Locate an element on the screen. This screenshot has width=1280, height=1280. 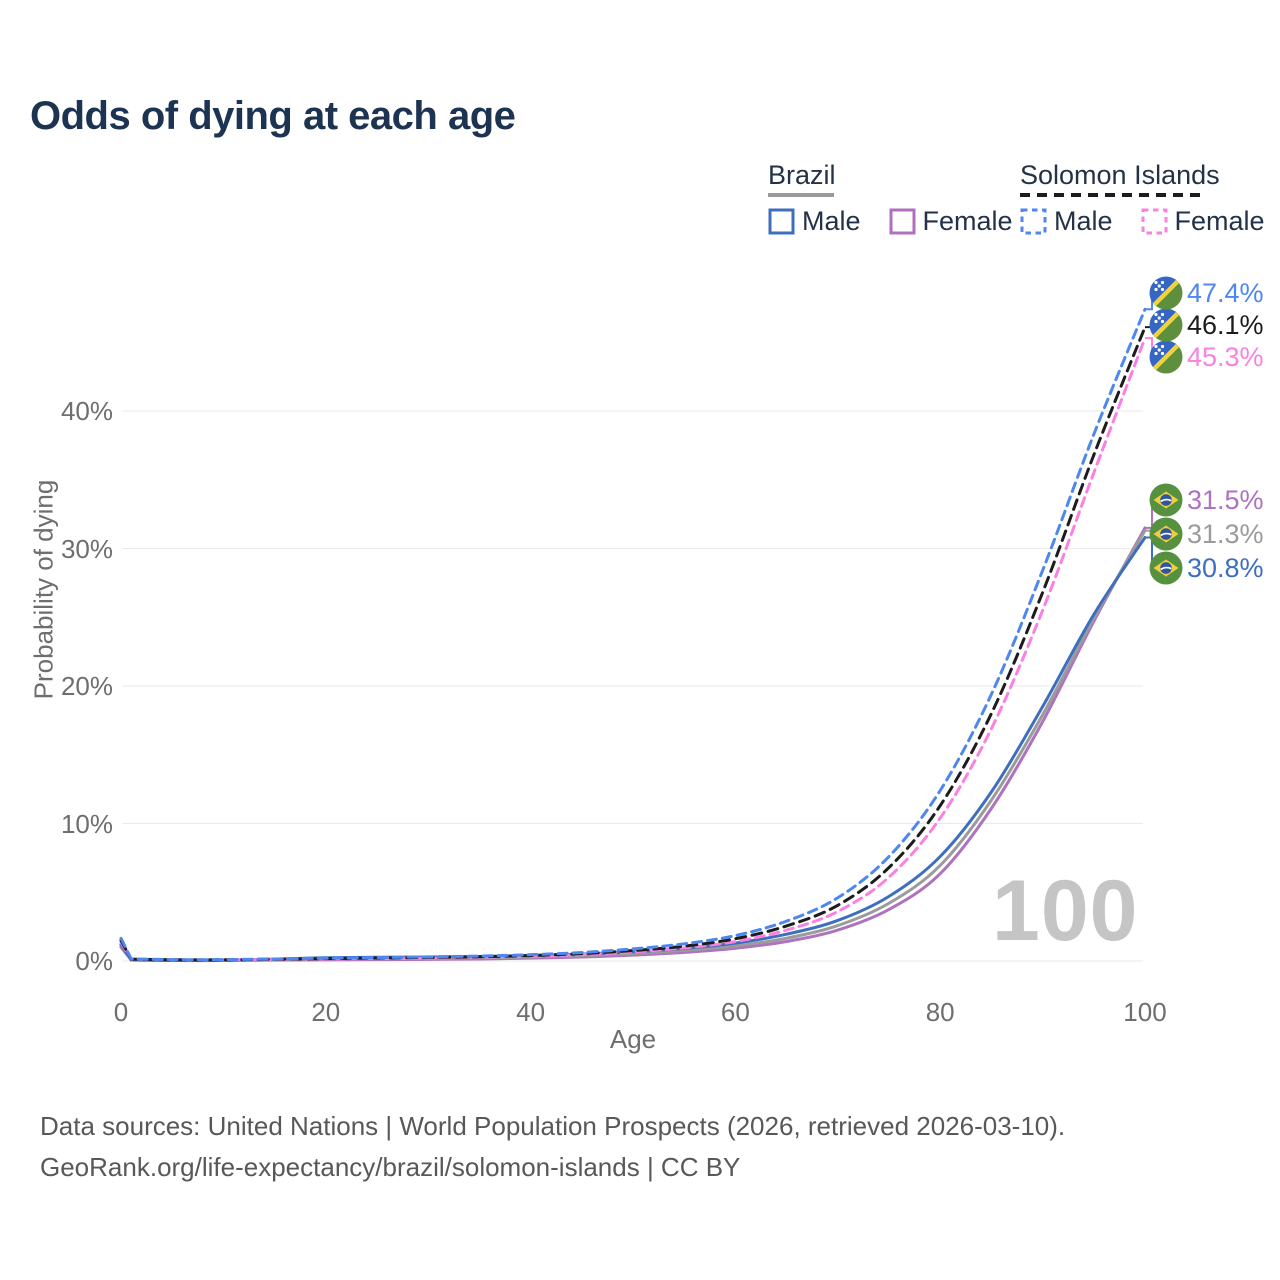
legend-heading-solomon-islands: Solomon Islands is located at coordinates (1120, 175).